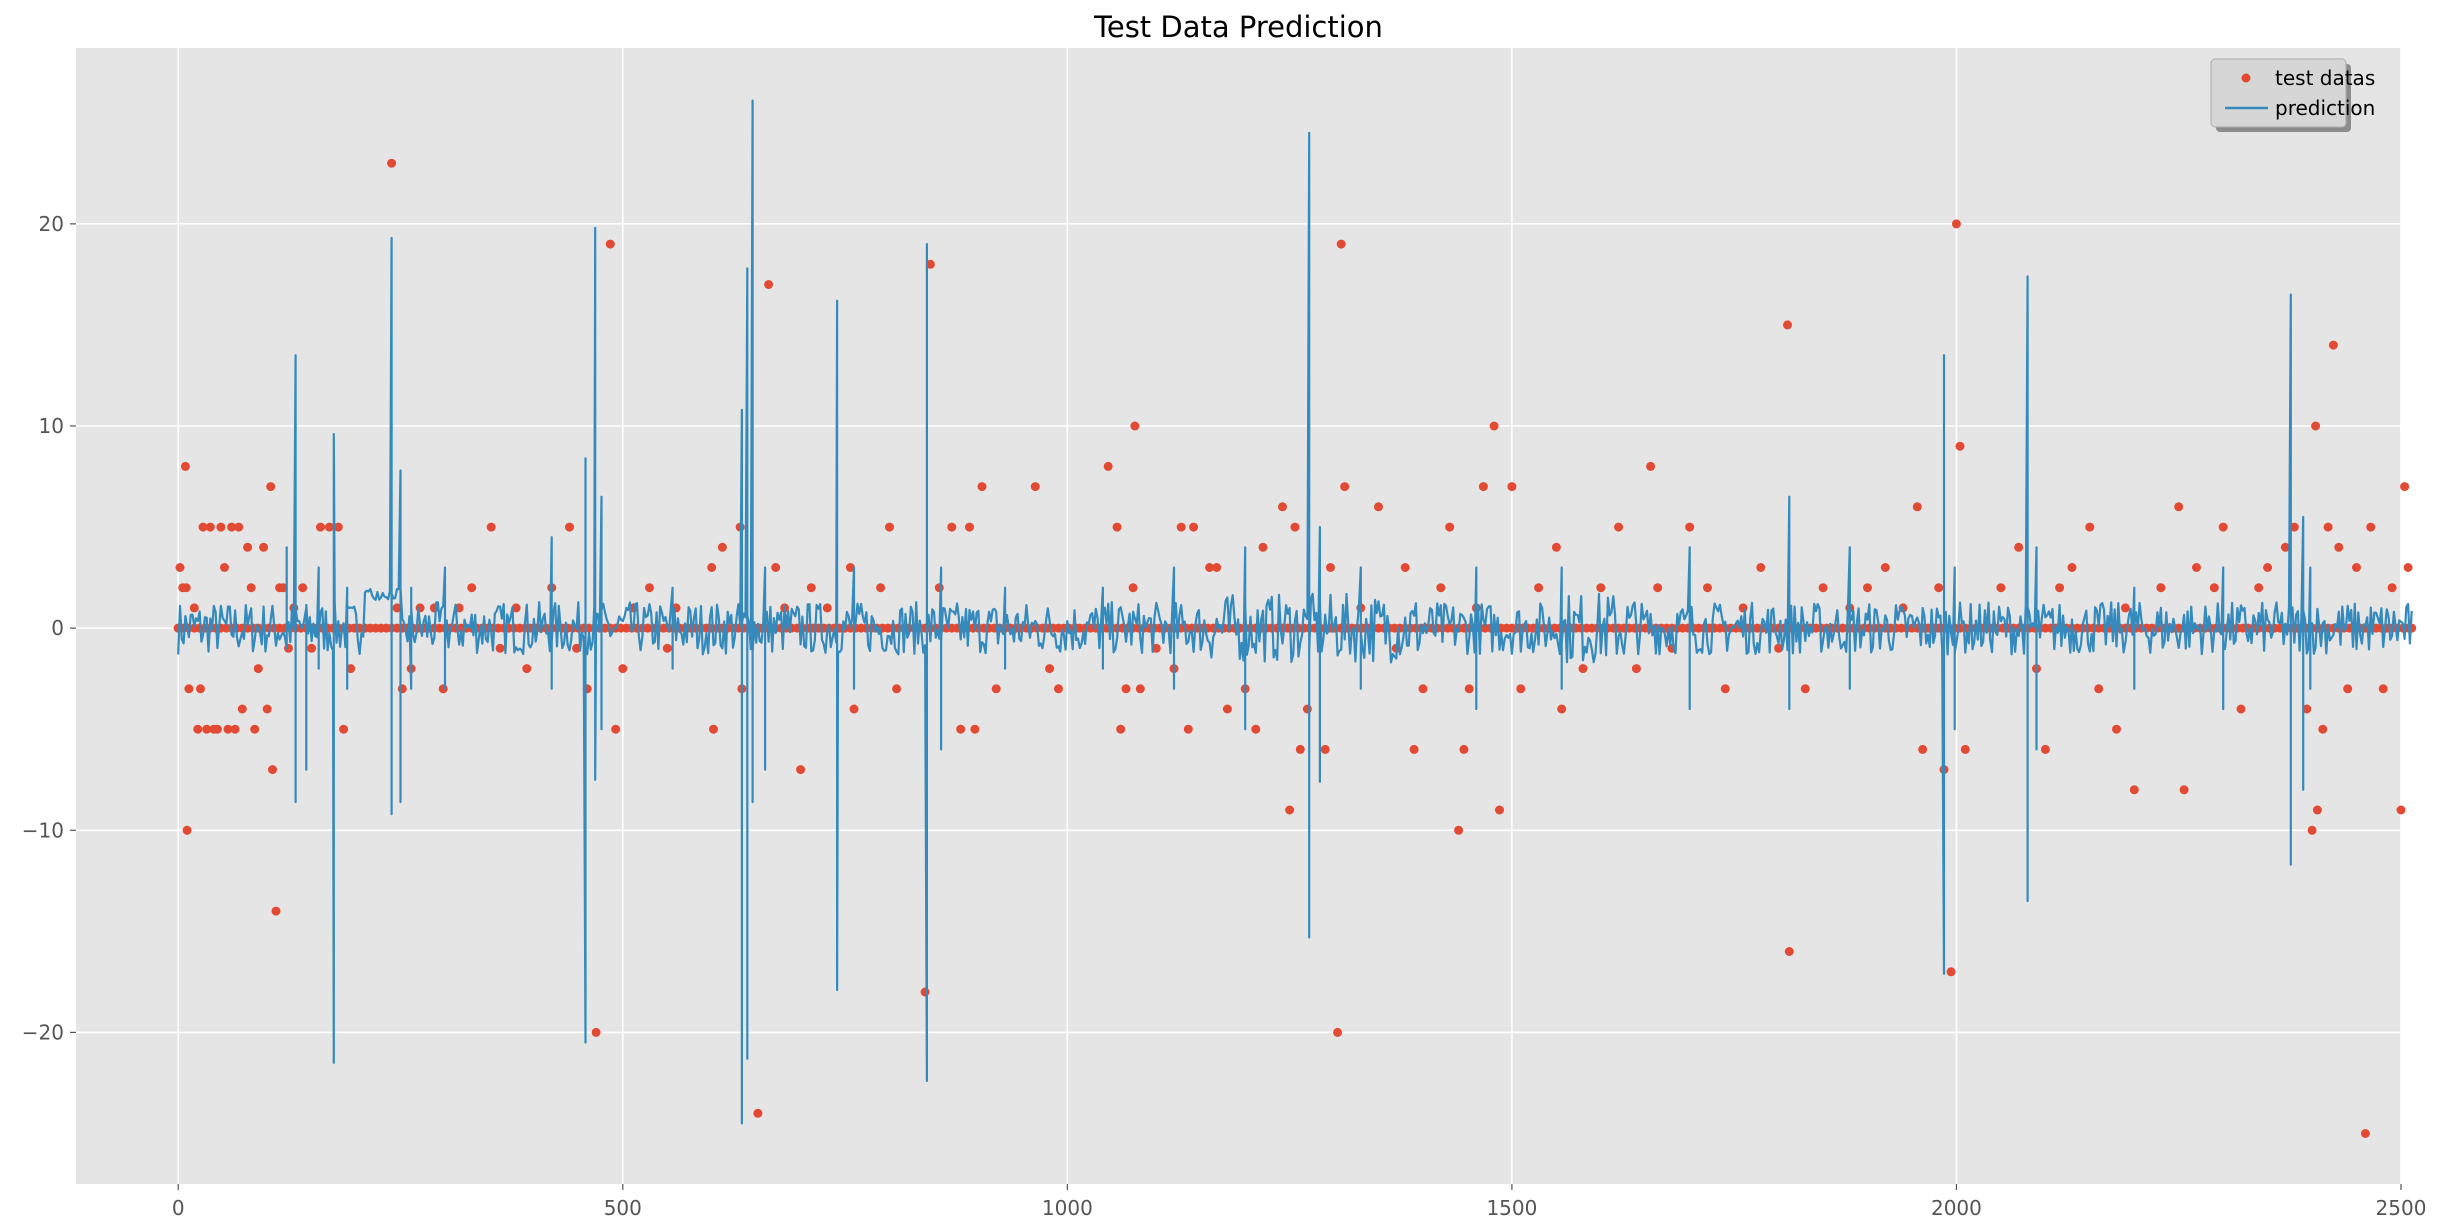  Describe the element at coordinates (1956, 1208) in the screenshot. I see `x-tick-label: 2000` at that location.